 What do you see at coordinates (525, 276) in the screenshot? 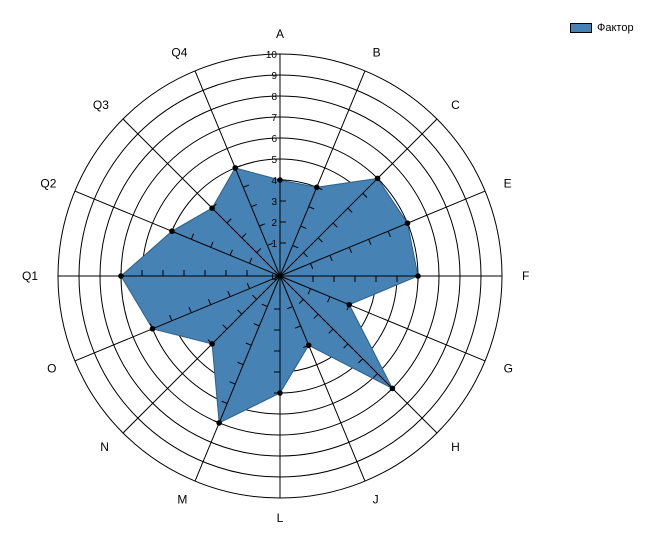
I see `category-label-F: F` at bounding box center [525, 276].